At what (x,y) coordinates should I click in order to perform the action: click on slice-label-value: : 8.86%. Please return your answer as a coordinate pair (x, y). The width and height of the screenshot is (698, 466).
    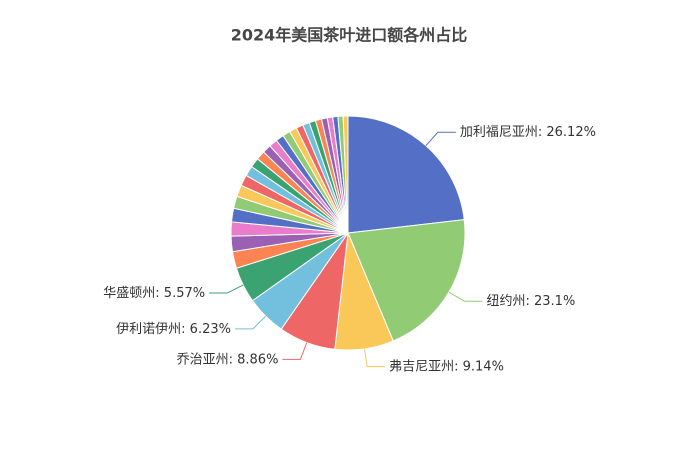
    Looking at the image, I should click on (254, 359).